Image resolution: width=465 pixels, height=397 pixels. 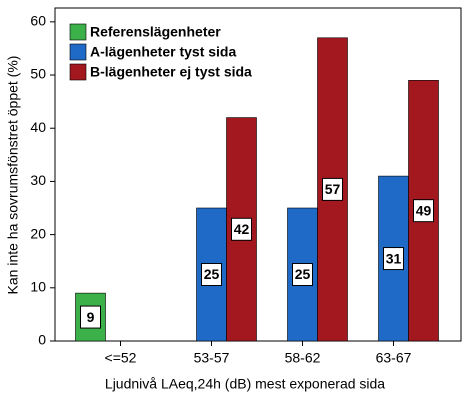 What do you see at coordinates (163, 52) in the screenshot?
I see `legend-label: A-lägenheter tyst sida` at bounding box center [163, 52].